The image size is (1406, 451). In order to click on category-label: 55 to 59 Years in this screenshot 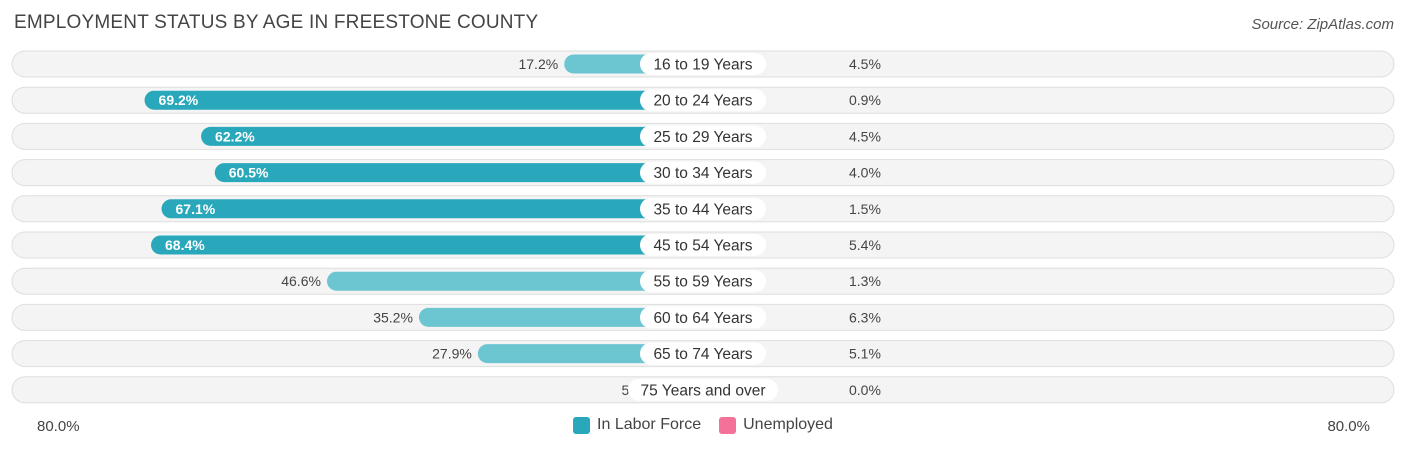, I will do `click(702, 282)`.